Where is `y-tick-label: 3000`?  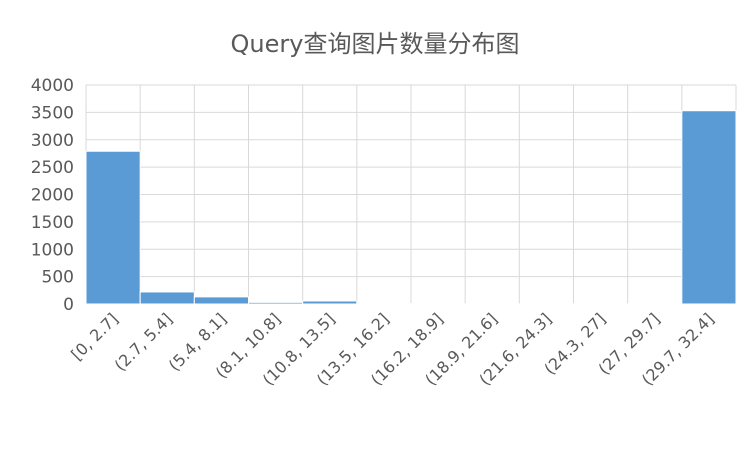 y-tick-label: 3000 is located at coordinates (52, 141).